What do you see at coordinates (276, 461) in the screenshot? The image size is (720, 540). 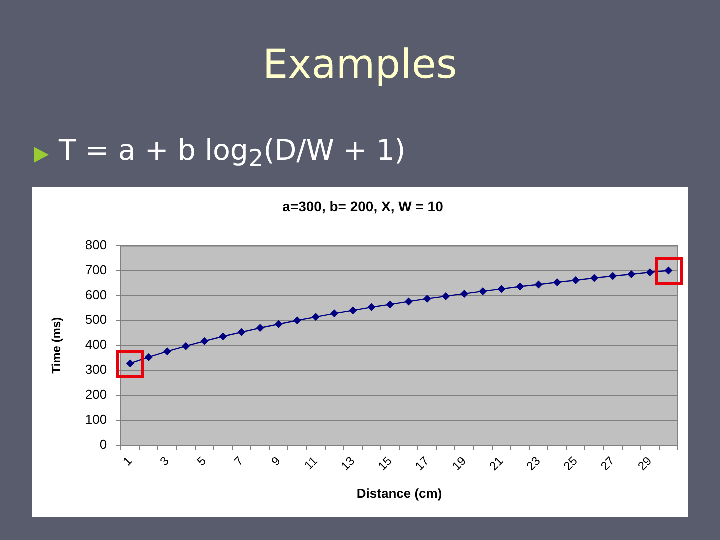 I see `x-tick-label: 9` at bounding box center [276, 461].